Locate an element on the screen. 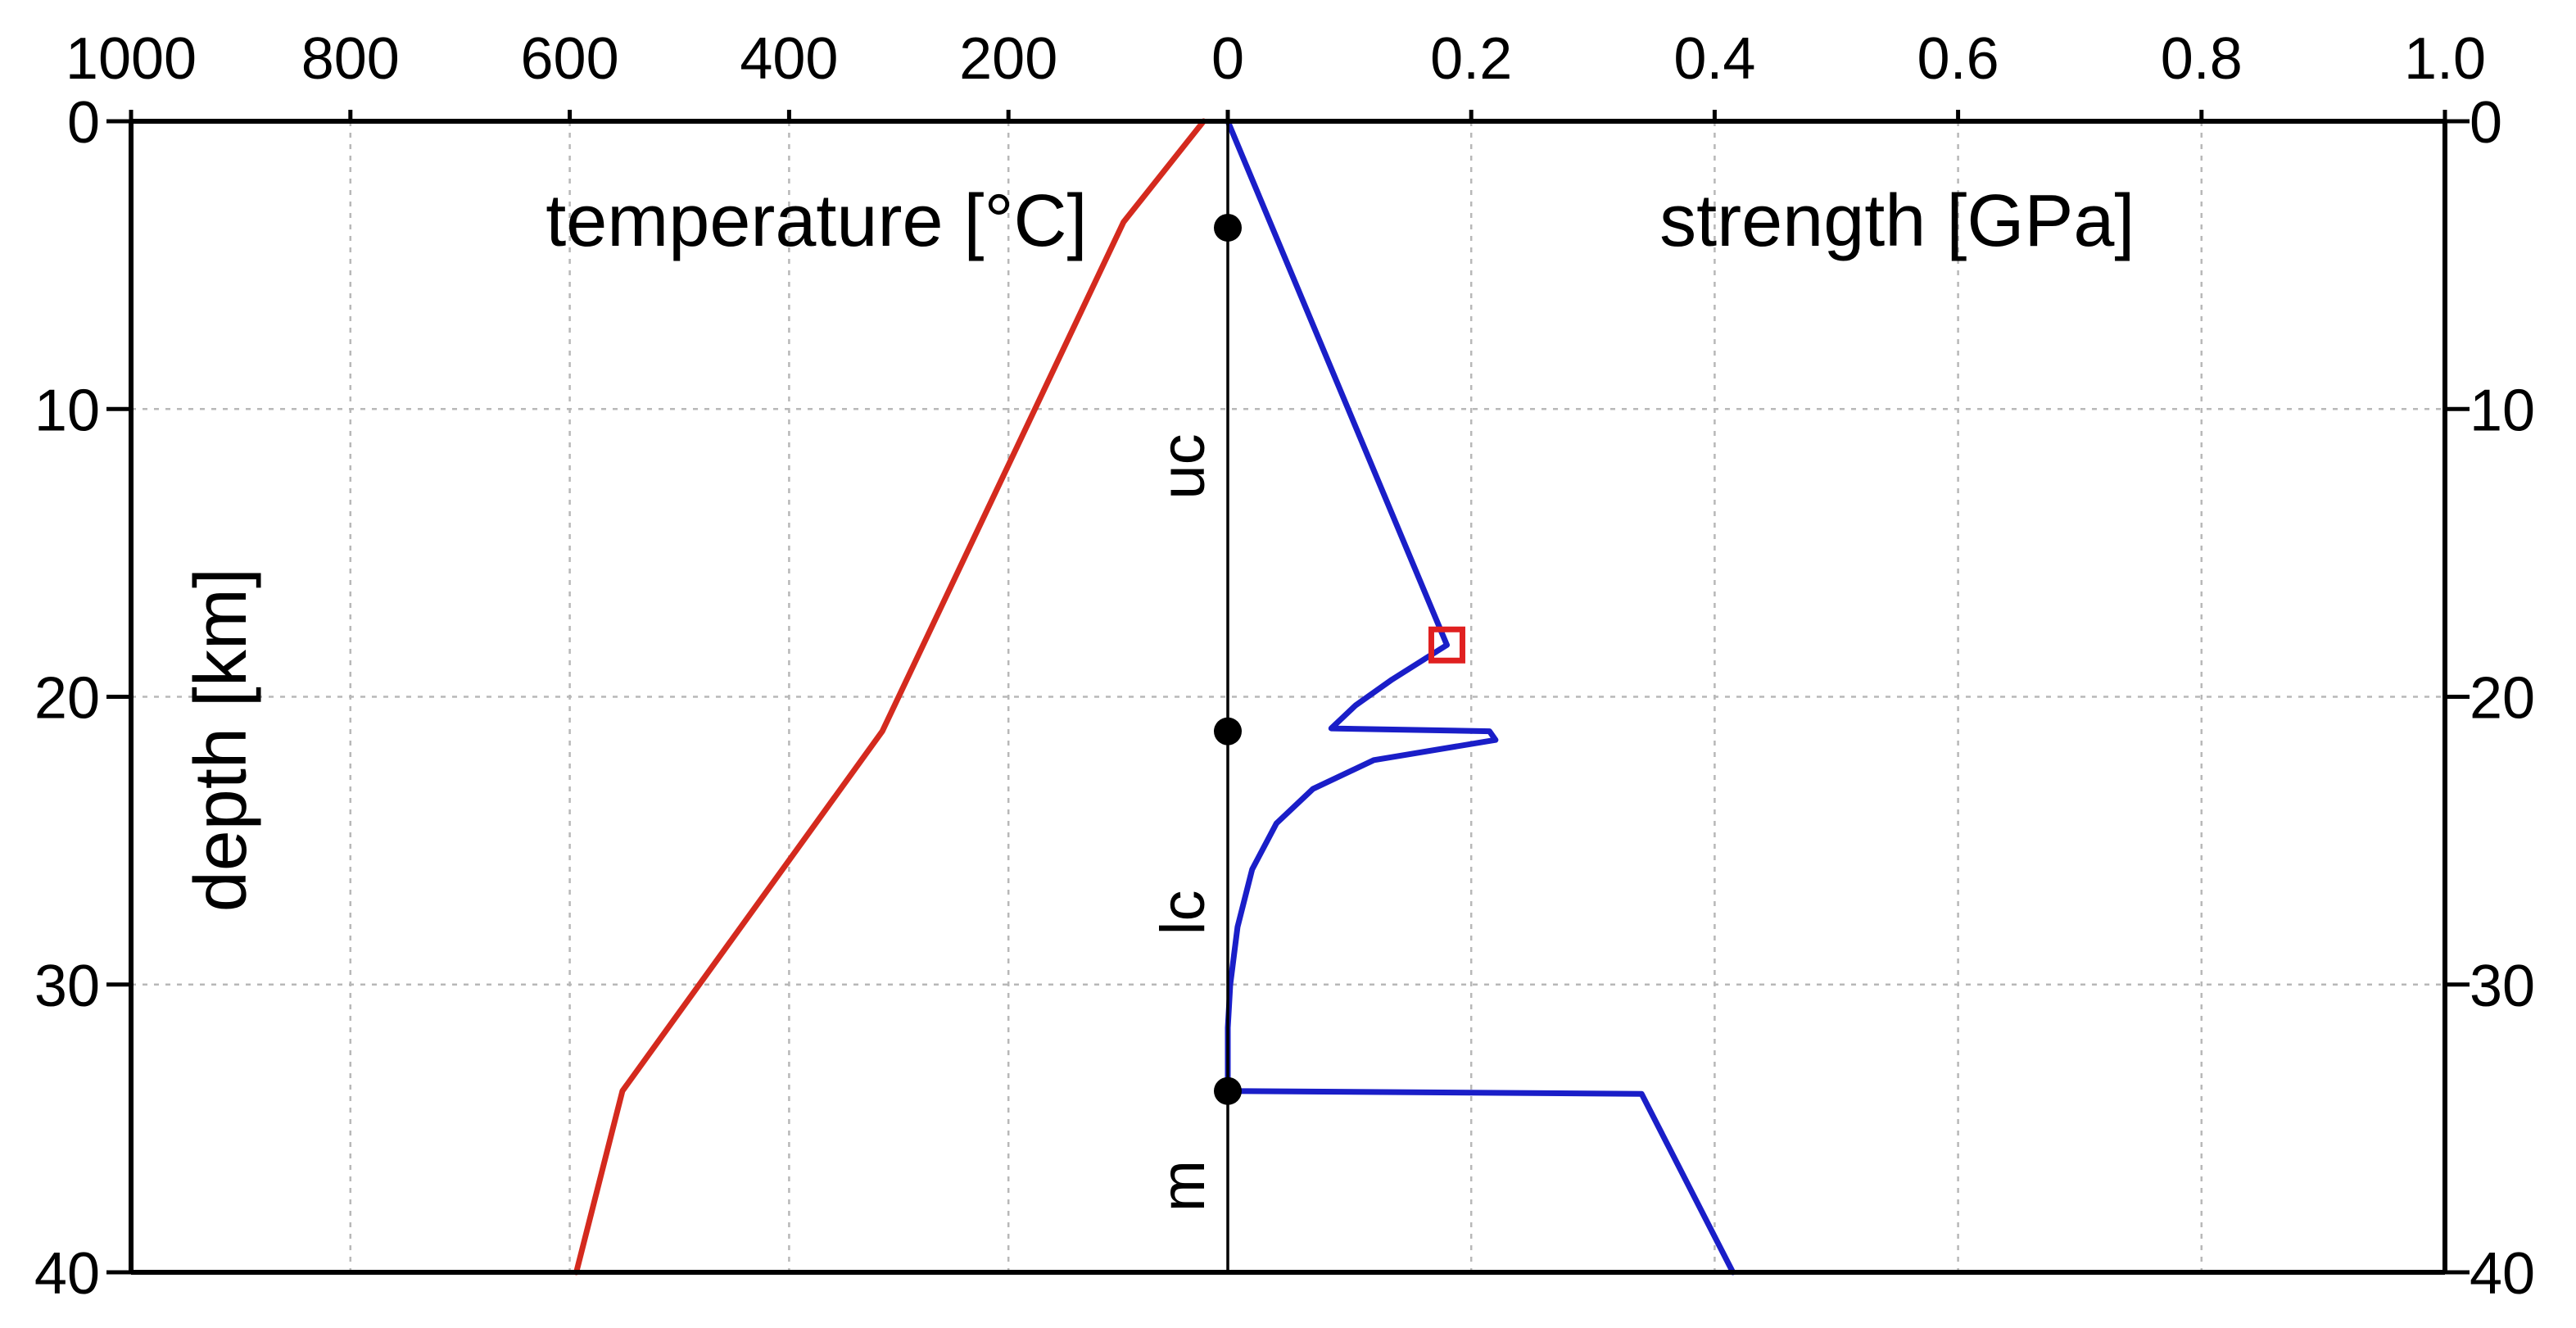 This screenshot has width=2576, height=1328. layer-label-lc: lc is located at coordinates (1183, 912).